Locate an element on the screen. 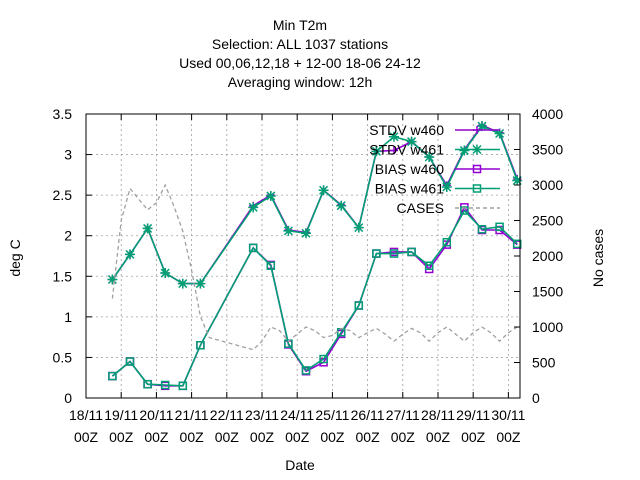  y-tick-label: 2 is located at coordinates (68, 236).